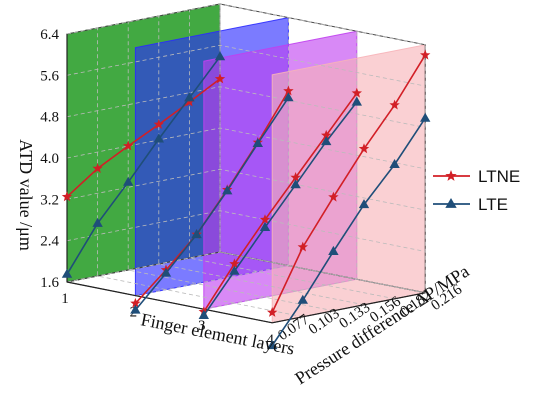  I want to click on legend: LTNE LTE, so click(476, 190).